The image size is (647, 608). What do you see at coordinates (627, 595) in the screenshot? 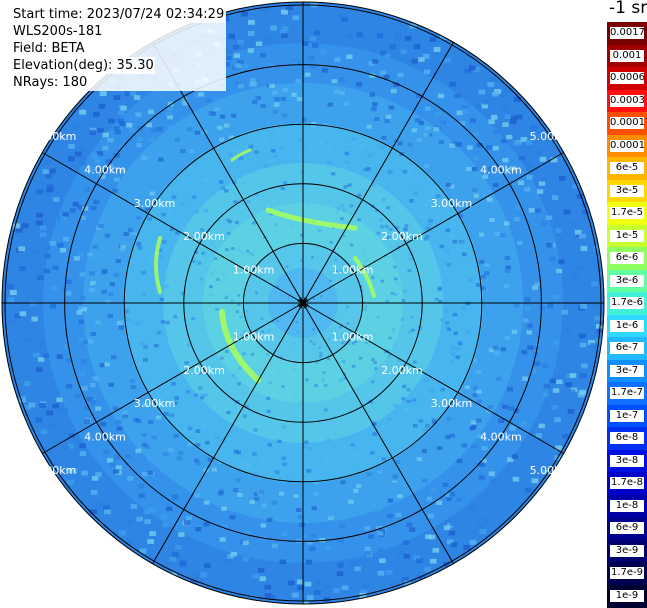
I see `colorbar-tick-label: 1e-9` at bounding box center [627, 595].